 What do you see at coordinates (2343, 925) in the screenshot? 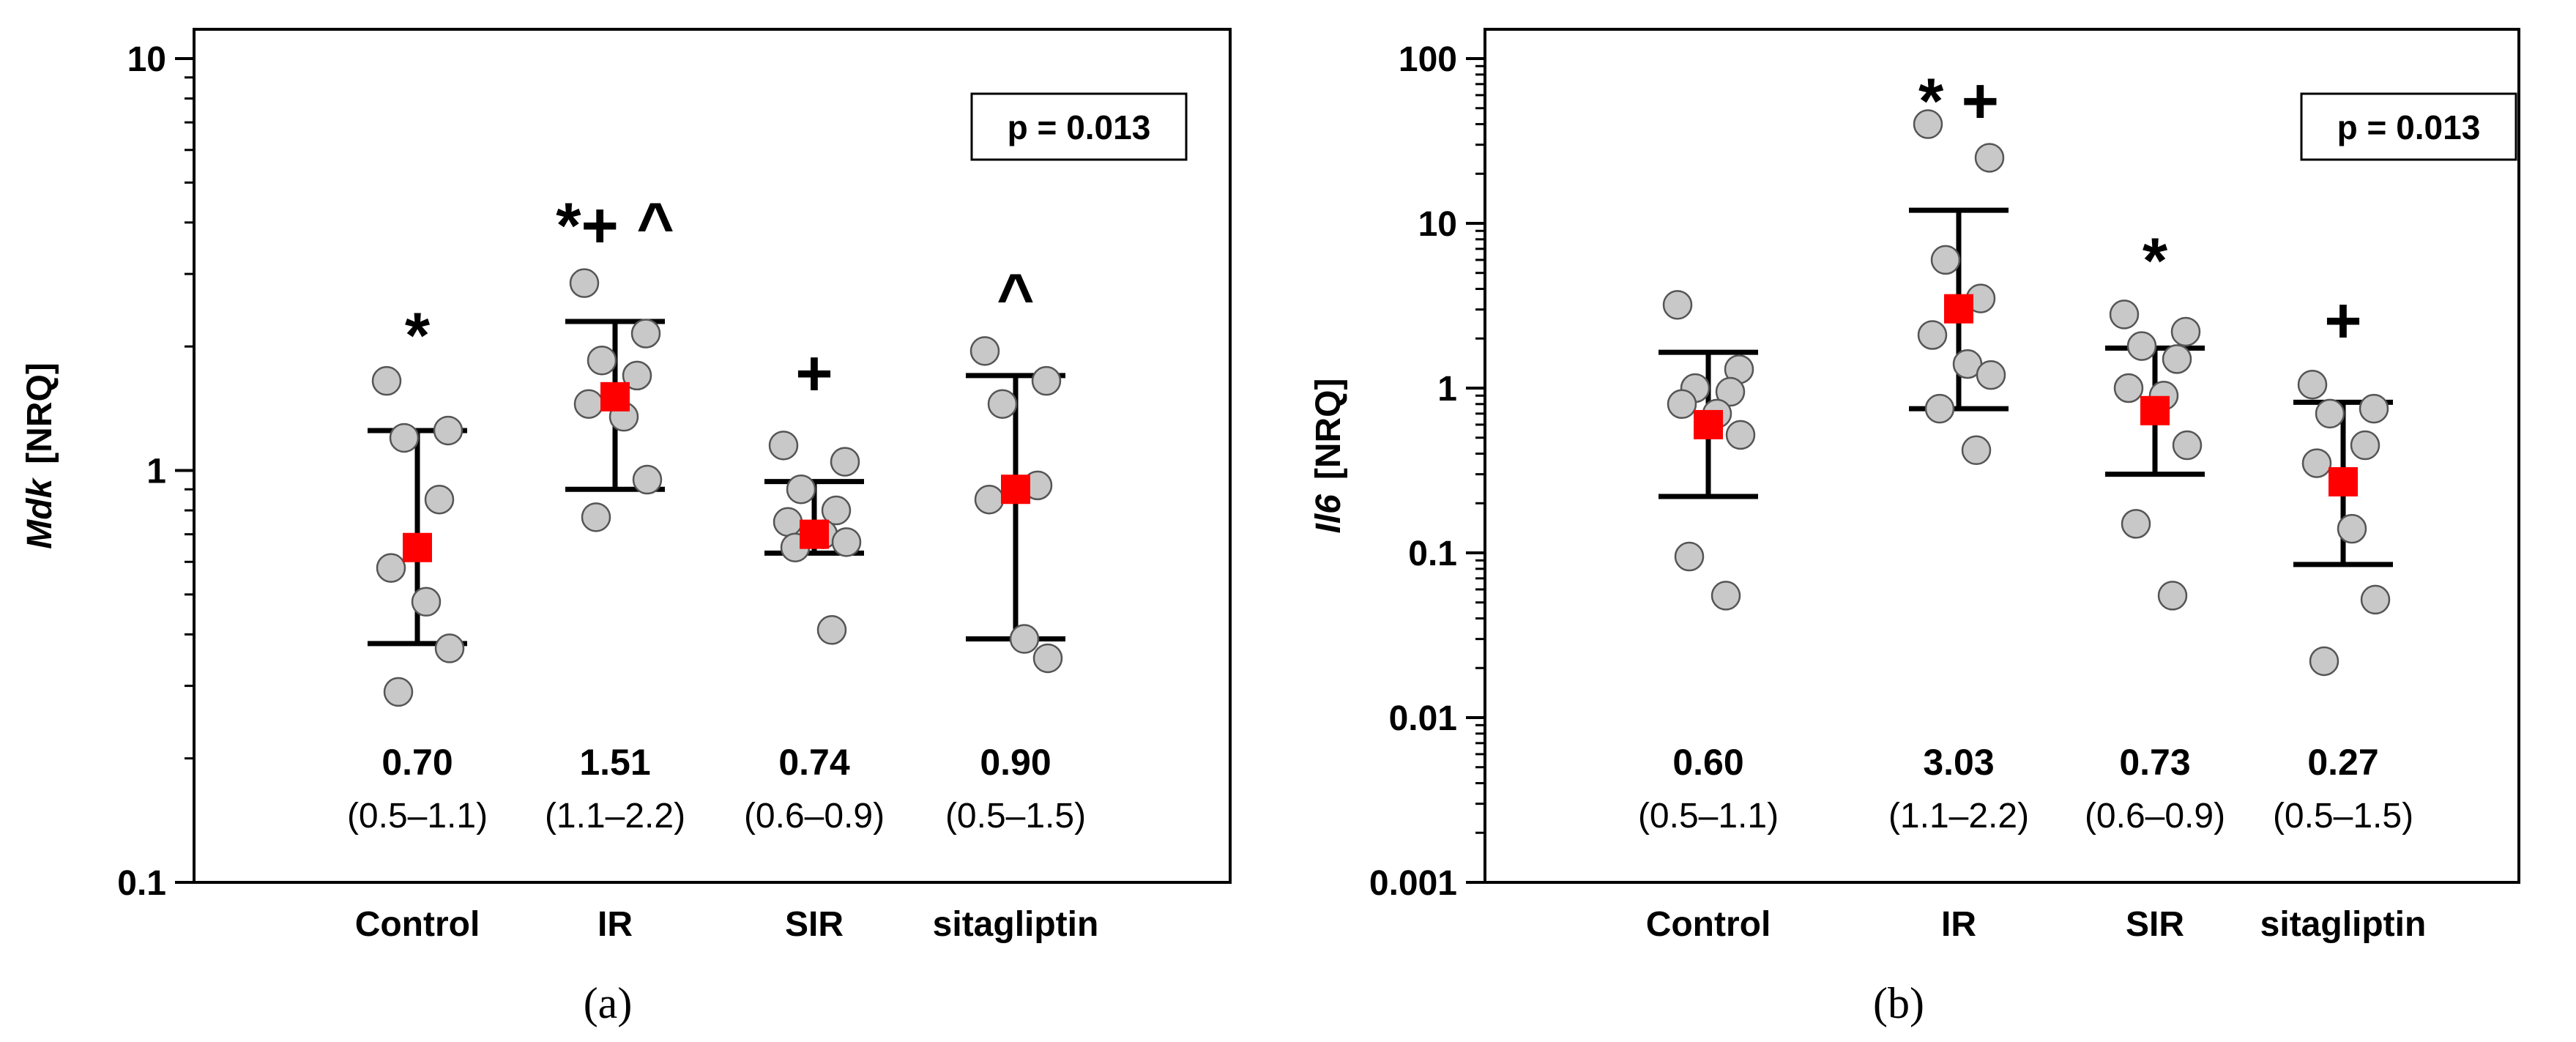
I see `x-category-label: sitagliptin` at bounding box center [2343, 925].